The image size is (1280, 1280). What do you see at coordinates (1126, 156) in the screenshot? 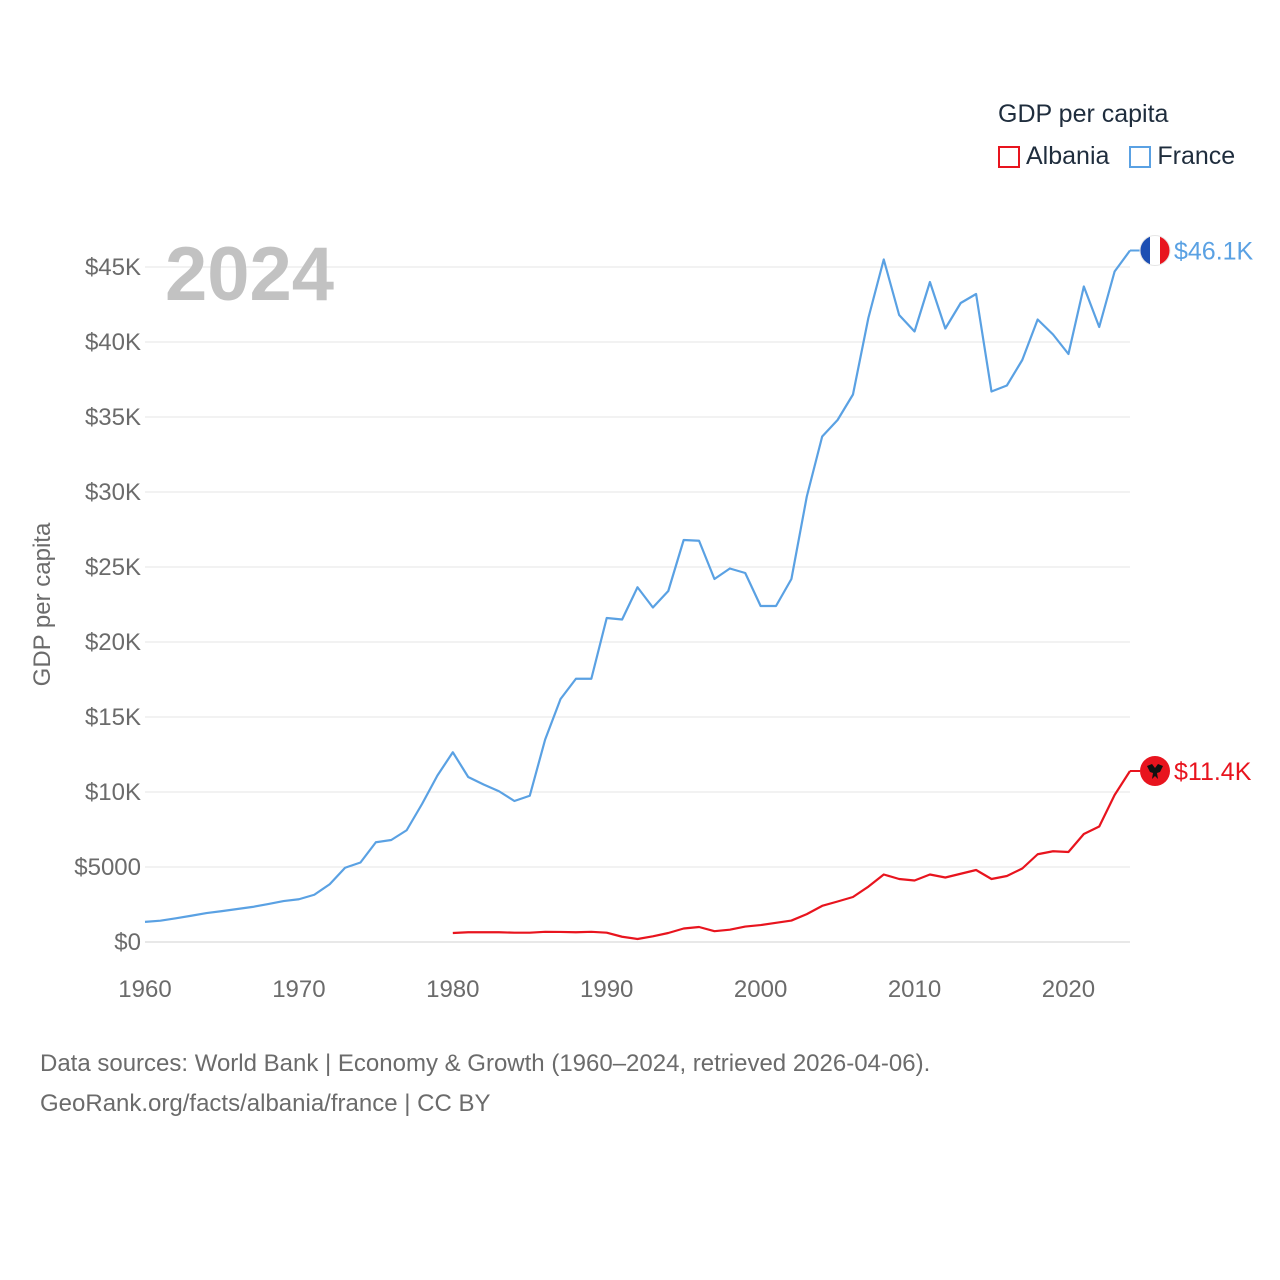
I see `legend: Albania France` at bounding box center [1126, 156].